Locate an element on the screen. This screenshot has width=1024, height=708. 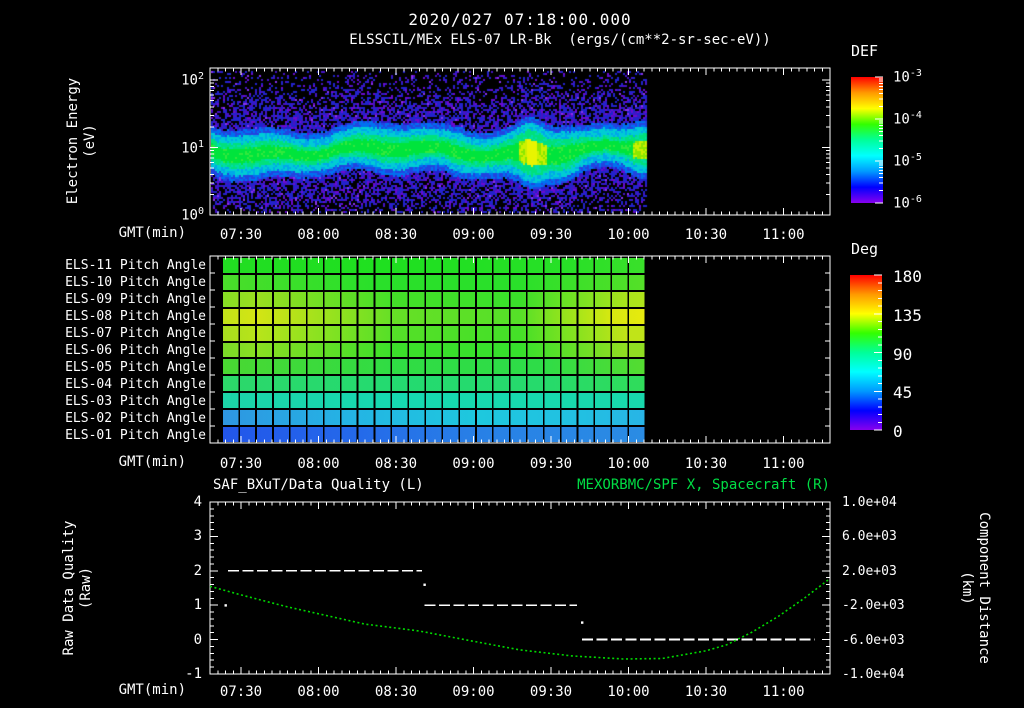
distance-y-axis-label: Component Distance (km) is located at coordinates (975, 588).